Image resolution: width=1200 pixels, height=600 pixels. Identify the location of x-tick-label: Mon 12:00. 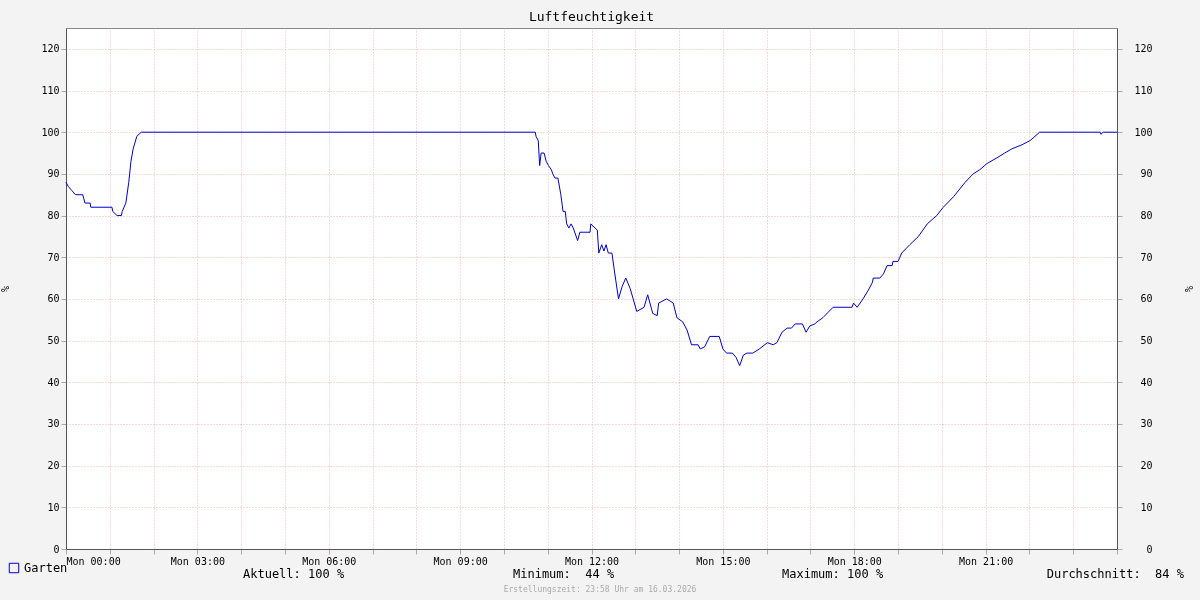
(592, 561).